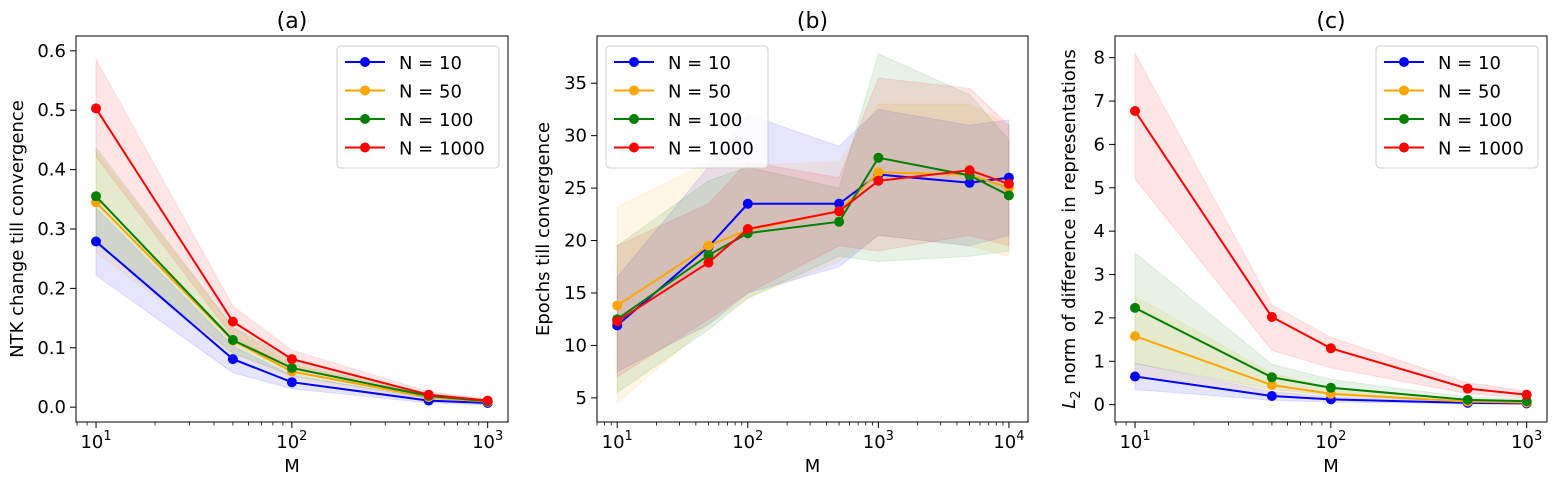  I want to click on y-tick-label: 2, so click(1099, 318).